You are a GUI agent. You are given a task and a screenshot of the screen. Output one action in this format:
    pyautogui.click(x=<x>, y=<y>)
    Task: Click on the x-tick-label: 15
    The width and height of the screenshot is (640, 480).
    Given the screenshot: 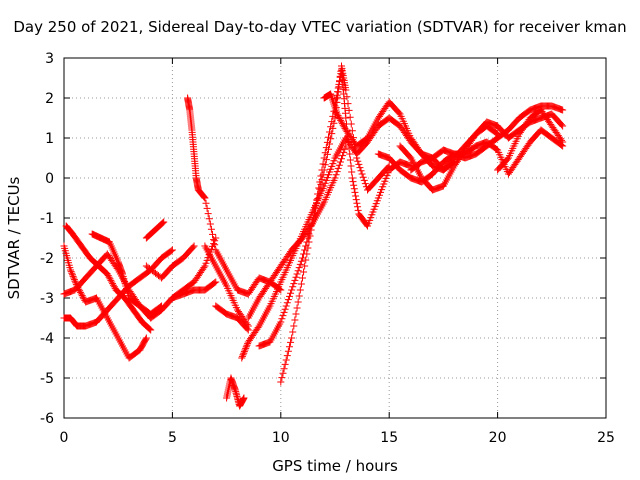 What is the action you would take?
    pyautogui.click(x=389, y=438)
    